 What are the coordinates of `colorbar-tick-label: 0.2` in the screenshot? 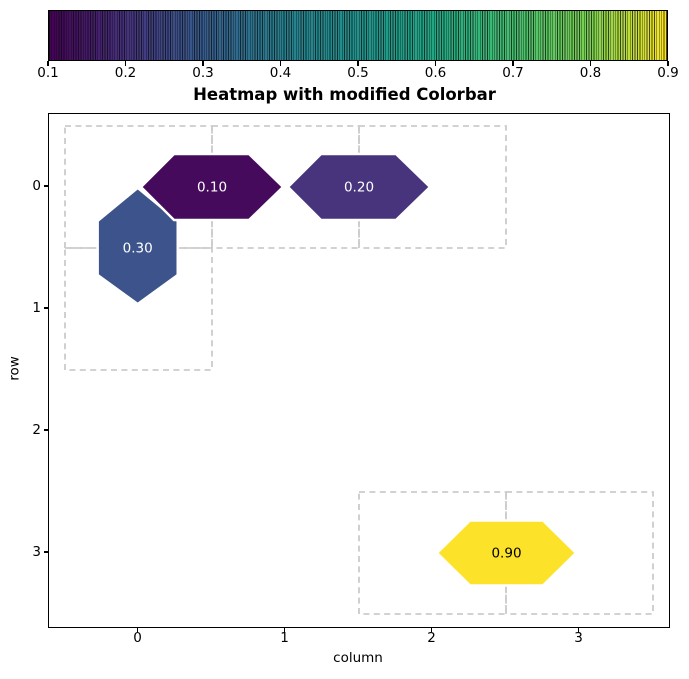 It's located at (125, 73).